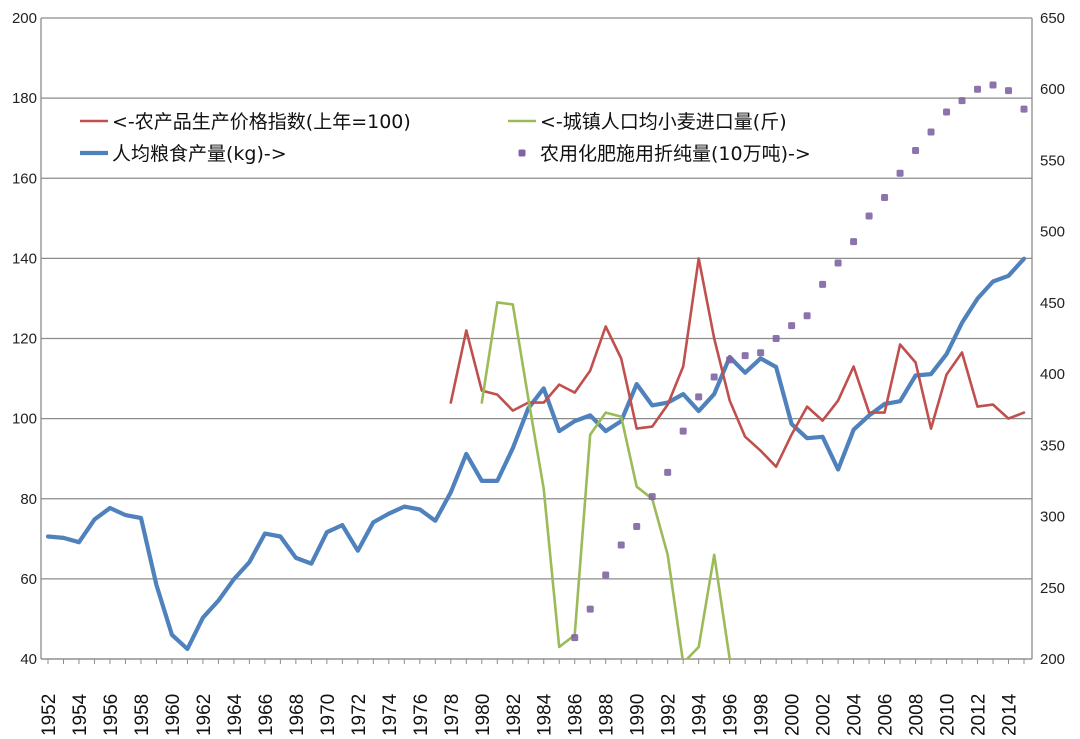  What do you see at coordinates (669, 715) in the screenshot?
I see `x-tick-label: 1992` at bounding box center [669, 715].